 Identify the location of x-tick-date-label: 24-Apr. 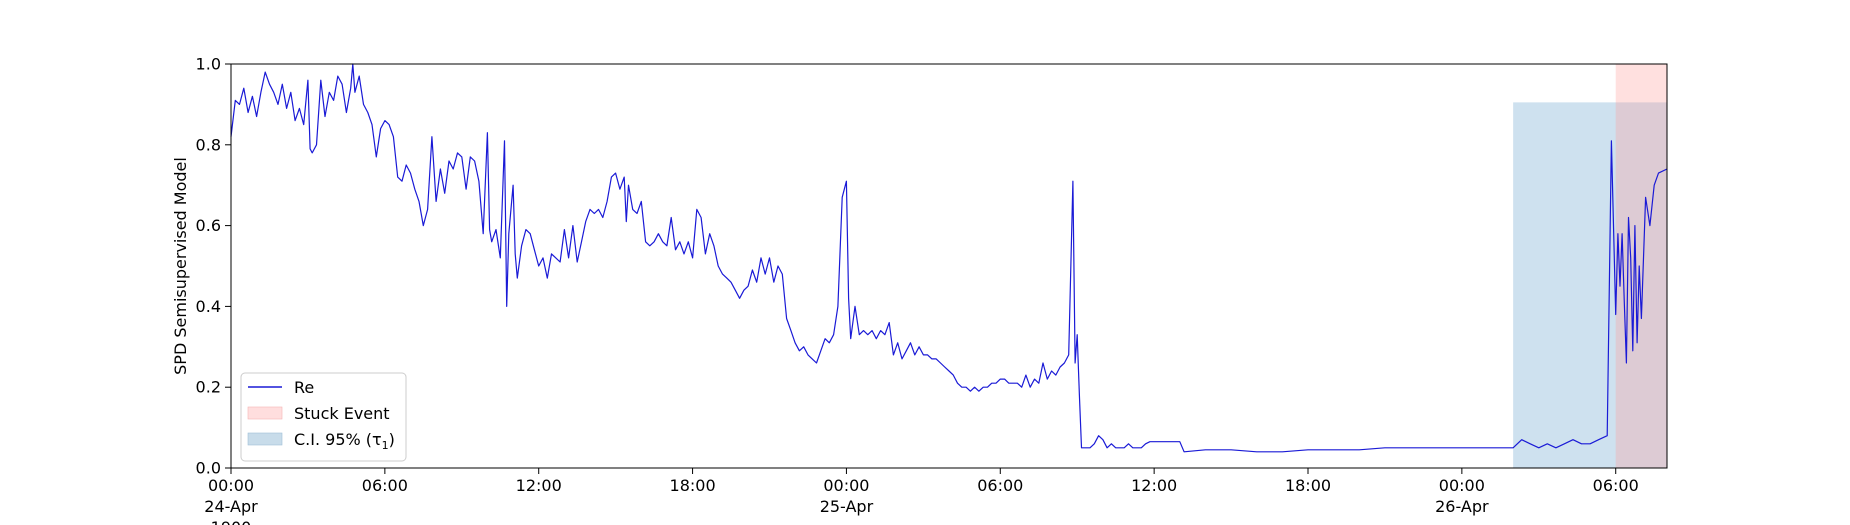
(231, 506).